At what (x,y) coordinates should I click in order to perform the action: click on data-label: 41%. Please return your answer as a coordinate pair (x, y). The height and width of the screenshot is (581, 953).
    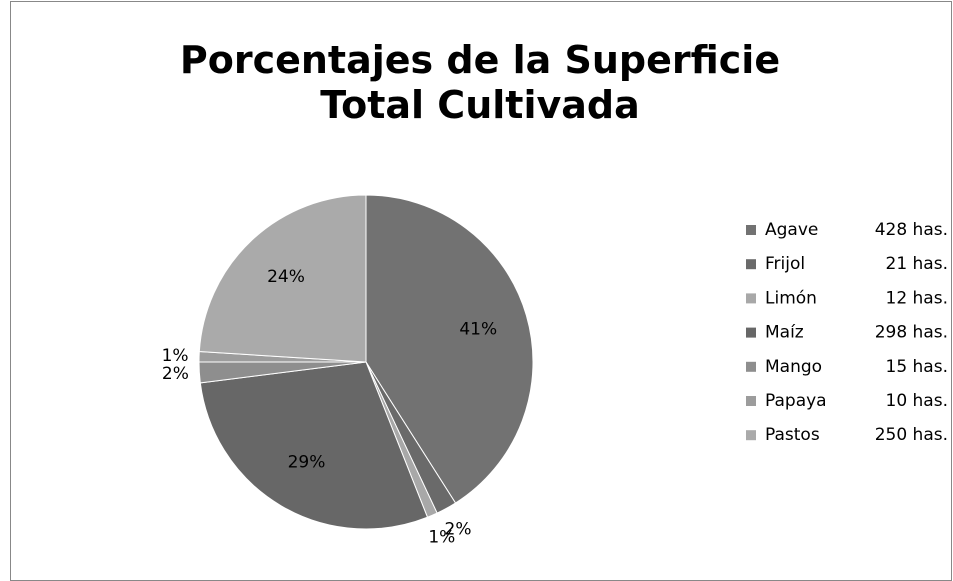
    Looking at the image, I should click on (478, 329).